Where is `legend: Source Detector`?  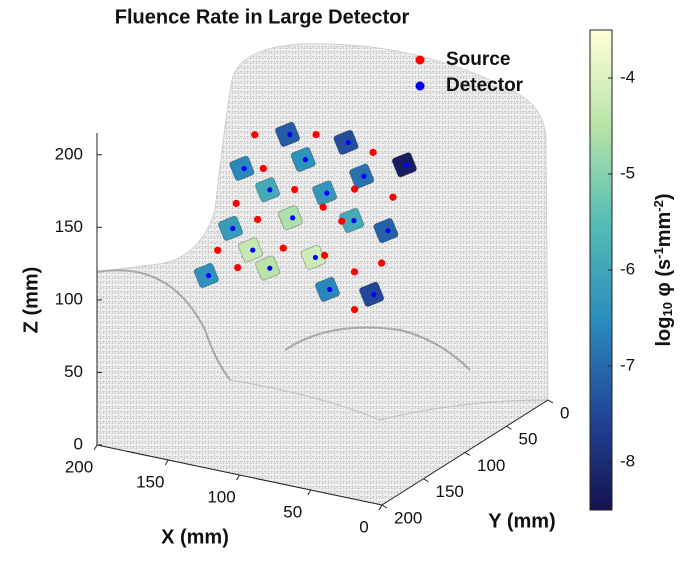
legend: Source Detector is located at coordinates (469, 72).